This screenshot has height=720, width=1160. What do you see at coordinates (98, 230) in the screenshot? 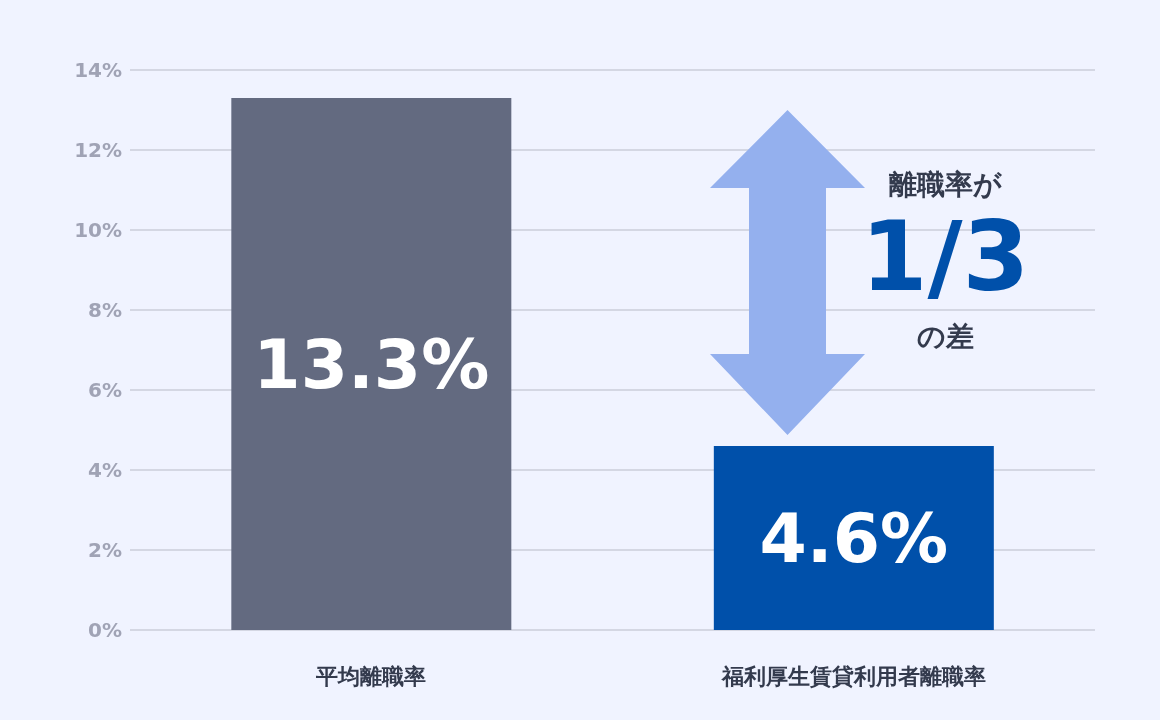
I see `y-tick-label: 10%` at bounding box center [98, 230].